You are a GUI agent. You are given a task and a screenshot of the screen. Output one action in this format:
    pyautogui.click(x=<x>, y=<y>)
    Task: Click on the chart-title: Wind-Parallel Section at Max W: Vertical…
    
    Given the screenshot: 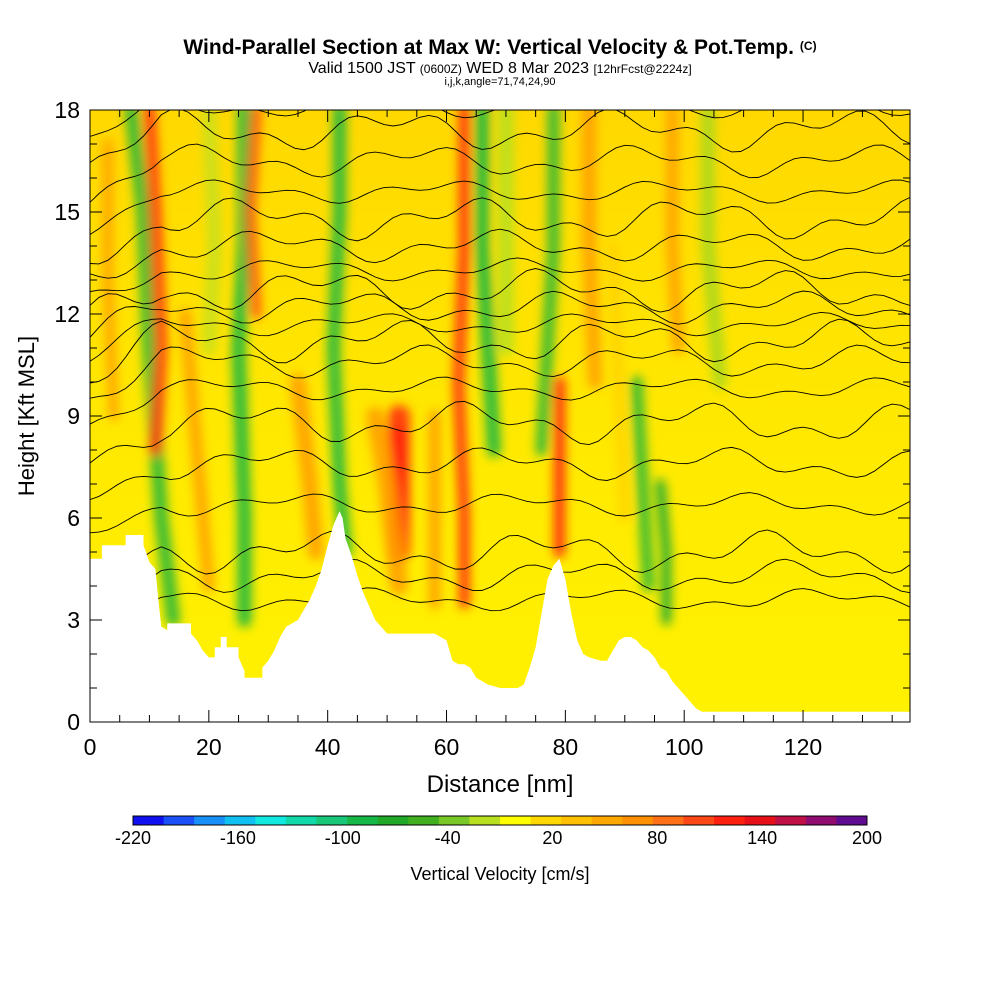 What is the action you would take?
    pyautogui.click(x=500, y=48)
    